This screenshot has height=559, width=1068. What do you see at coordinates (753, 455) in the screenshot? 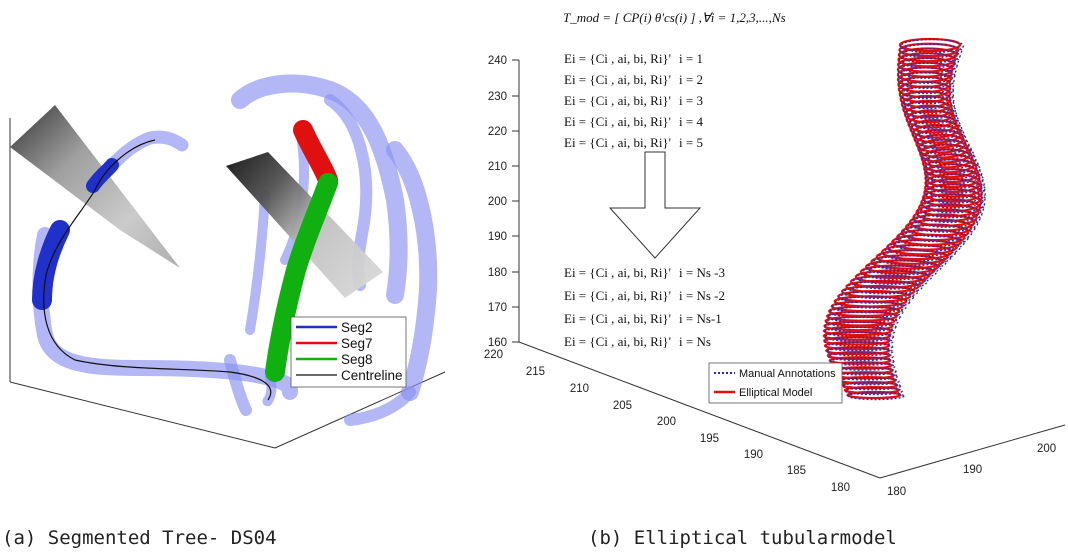
I see `x-tick: 190` at bounding box center [753, 455].